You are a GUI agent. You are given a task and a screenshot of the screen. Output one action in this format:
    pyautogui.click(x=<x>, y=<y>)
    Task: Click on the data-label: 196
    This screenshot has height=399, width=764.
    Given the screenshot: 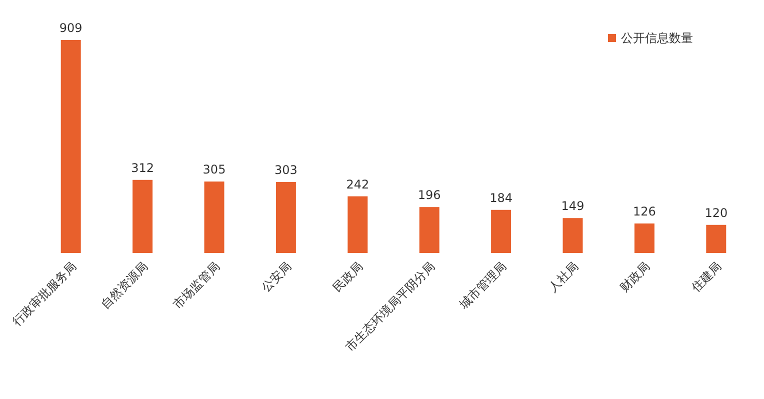 What is the action you would take?
    pyautogui.click(x=429, y=195)
    